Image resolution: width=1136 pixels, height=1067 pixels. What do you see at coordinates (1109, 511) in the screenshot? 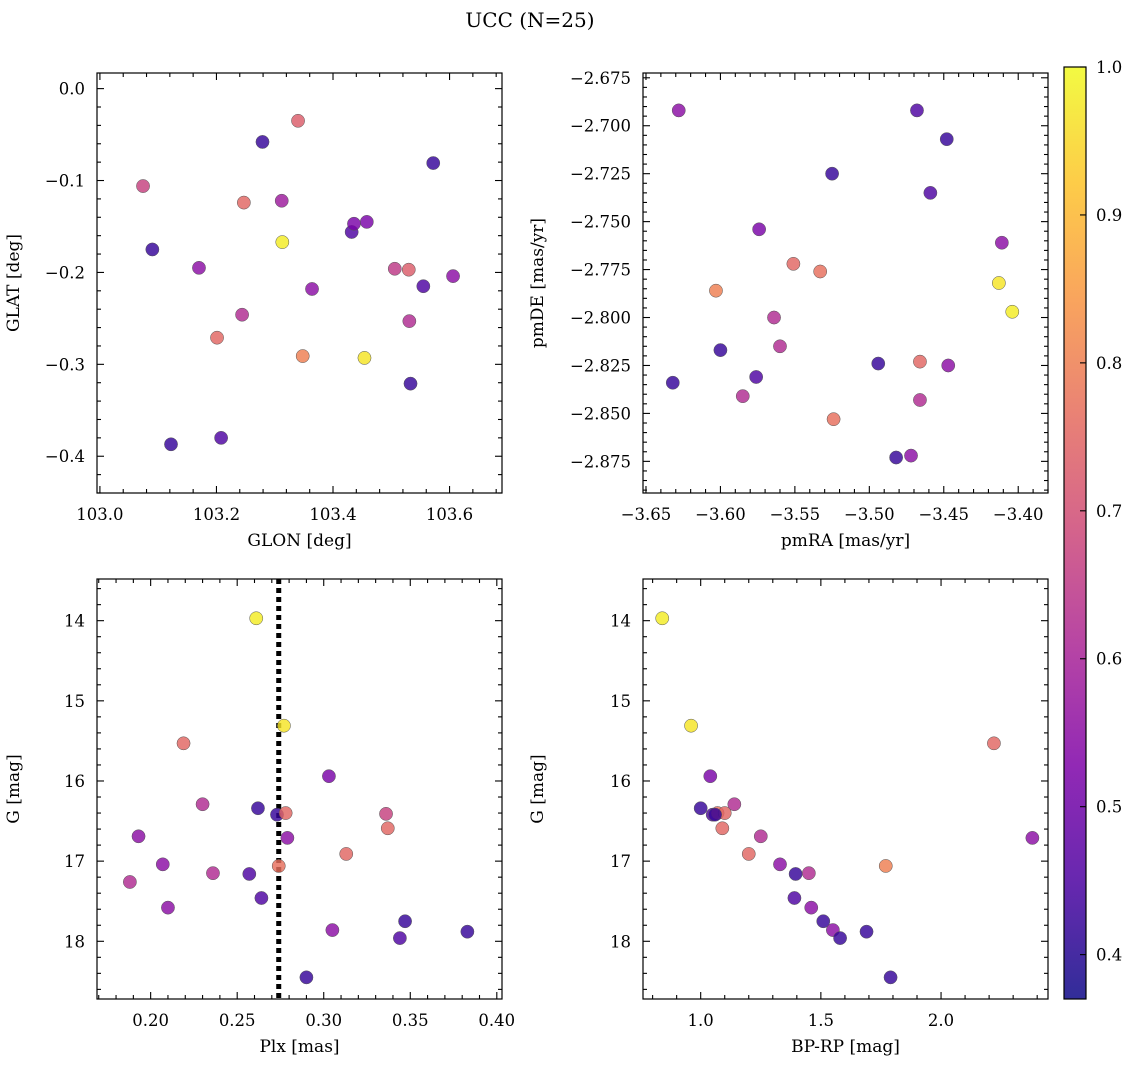
I see `colorbar-tick-label: 0.7` at bounding box center [1109, 511].